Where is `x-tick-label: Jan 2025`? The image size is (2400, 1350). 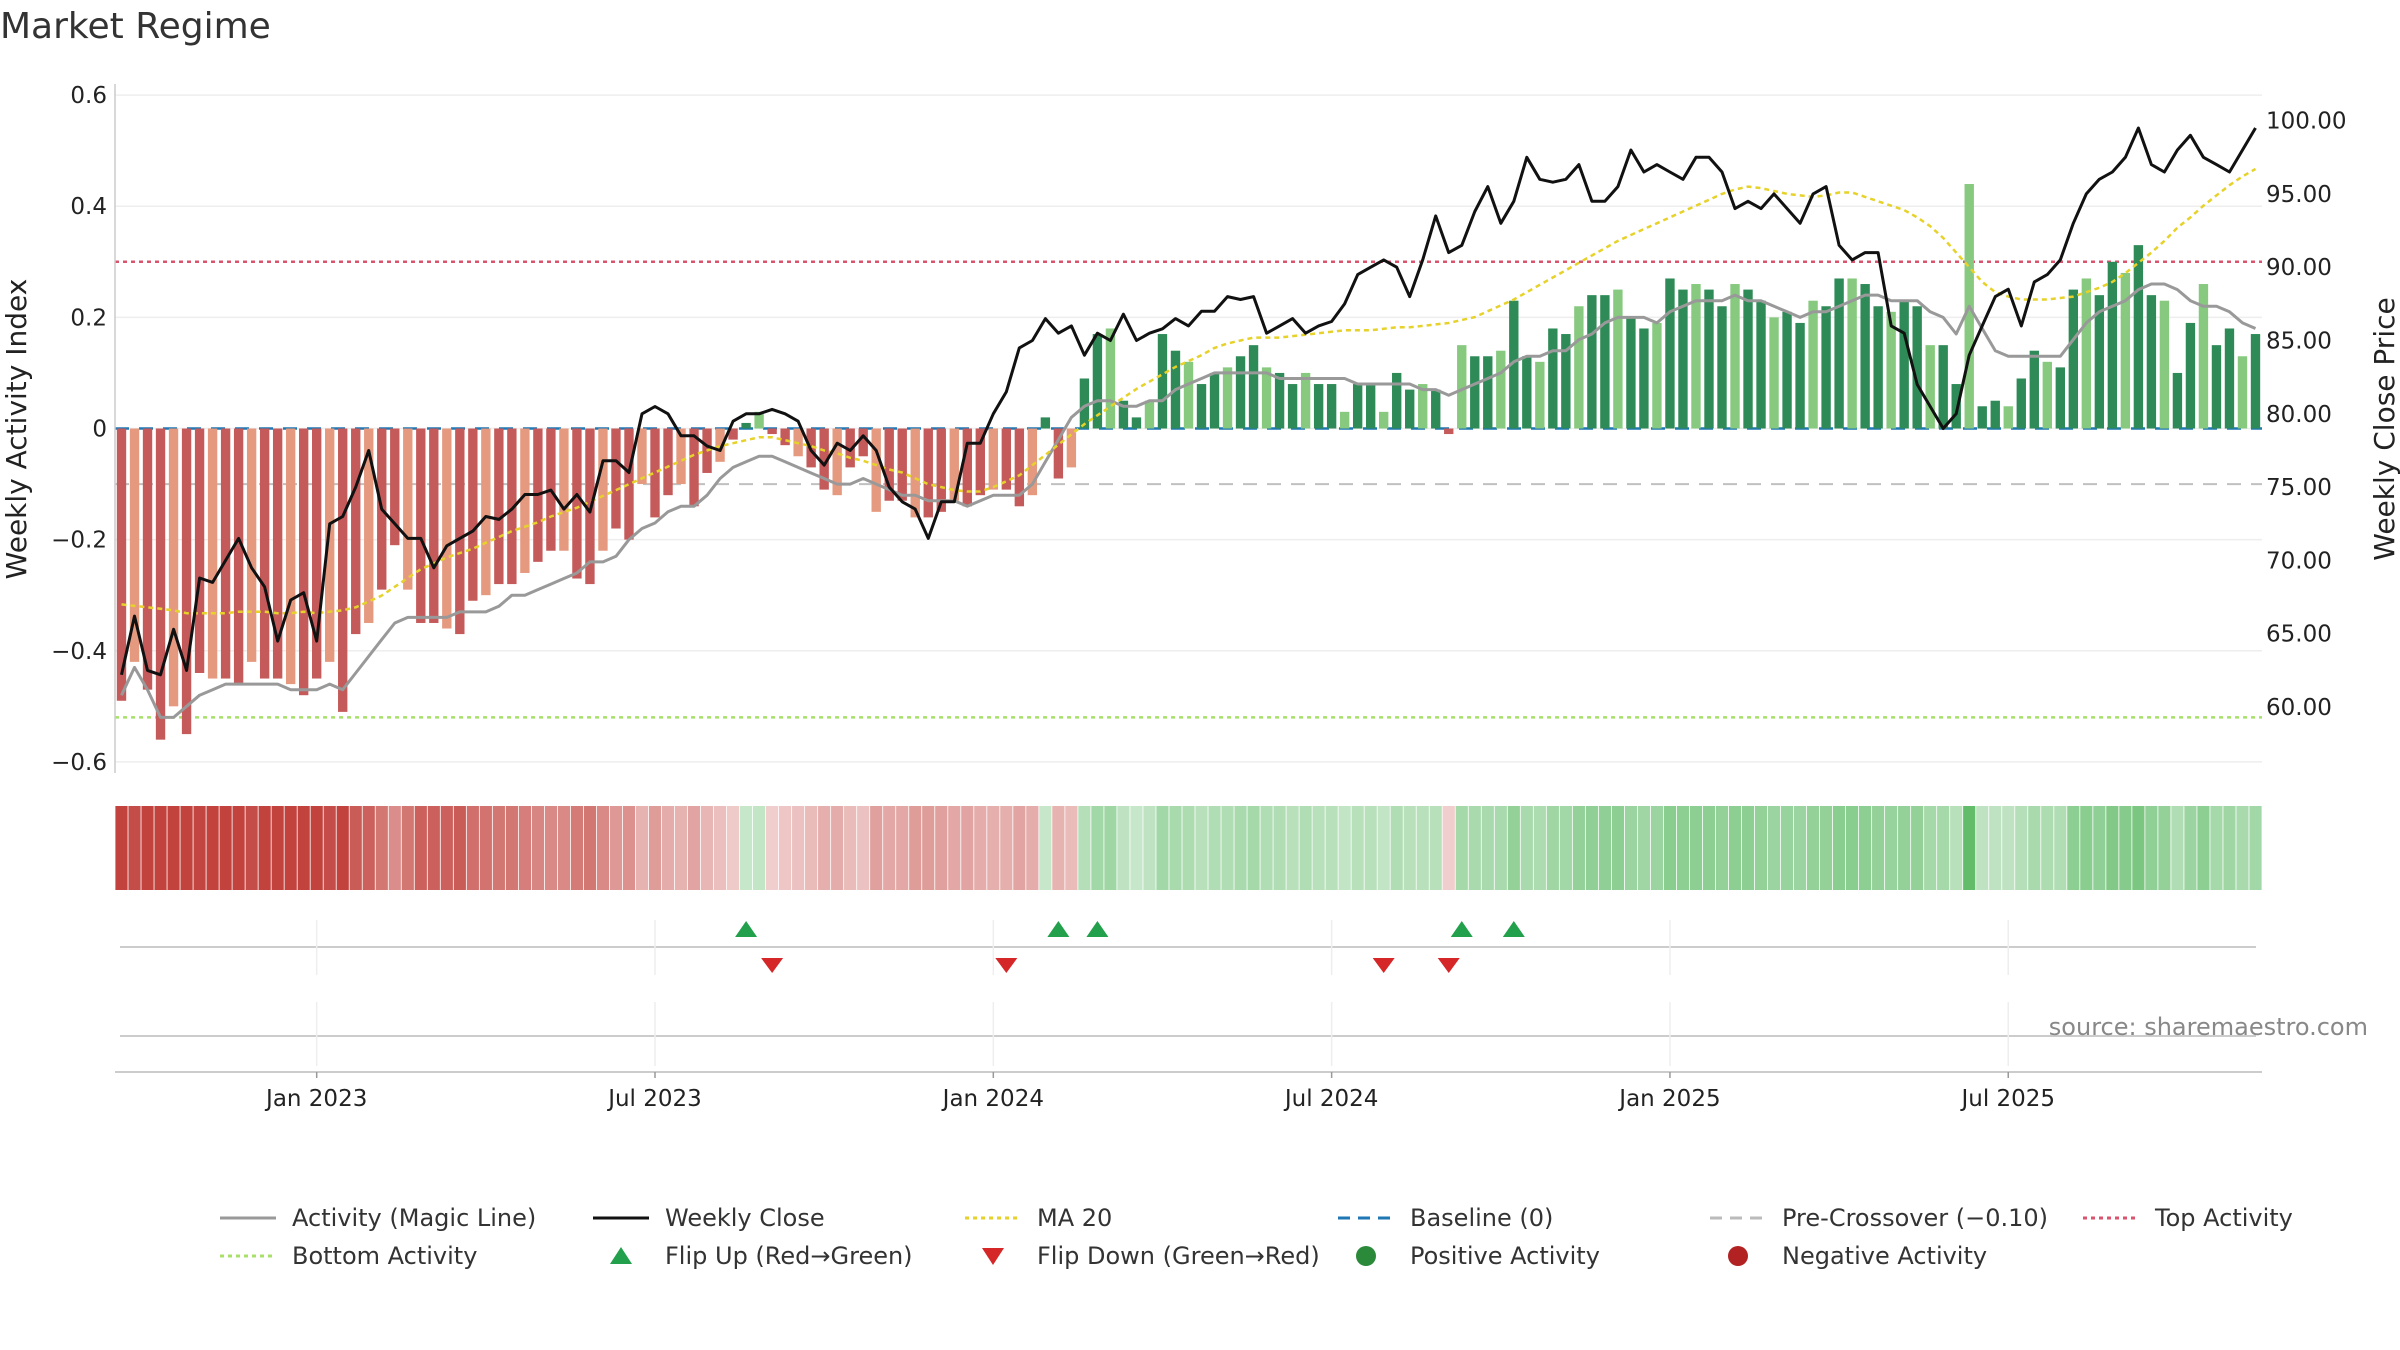 x-tick-label: Jan 2025 is located at coordinates (1668, 1099).